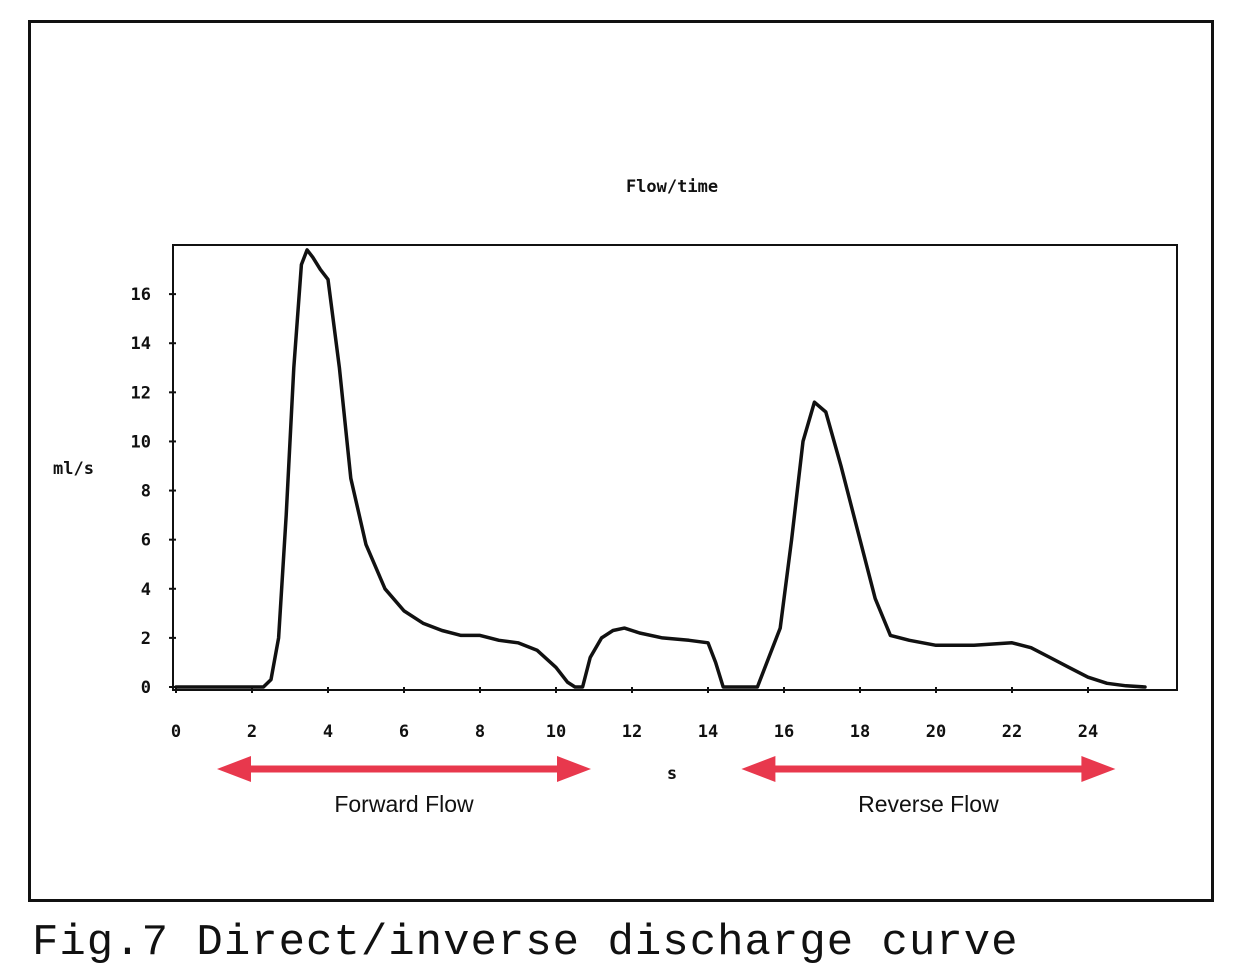 This screenshot has height=978, width=1233. I want to click on x-tick-label: 8, so click(480, 732).